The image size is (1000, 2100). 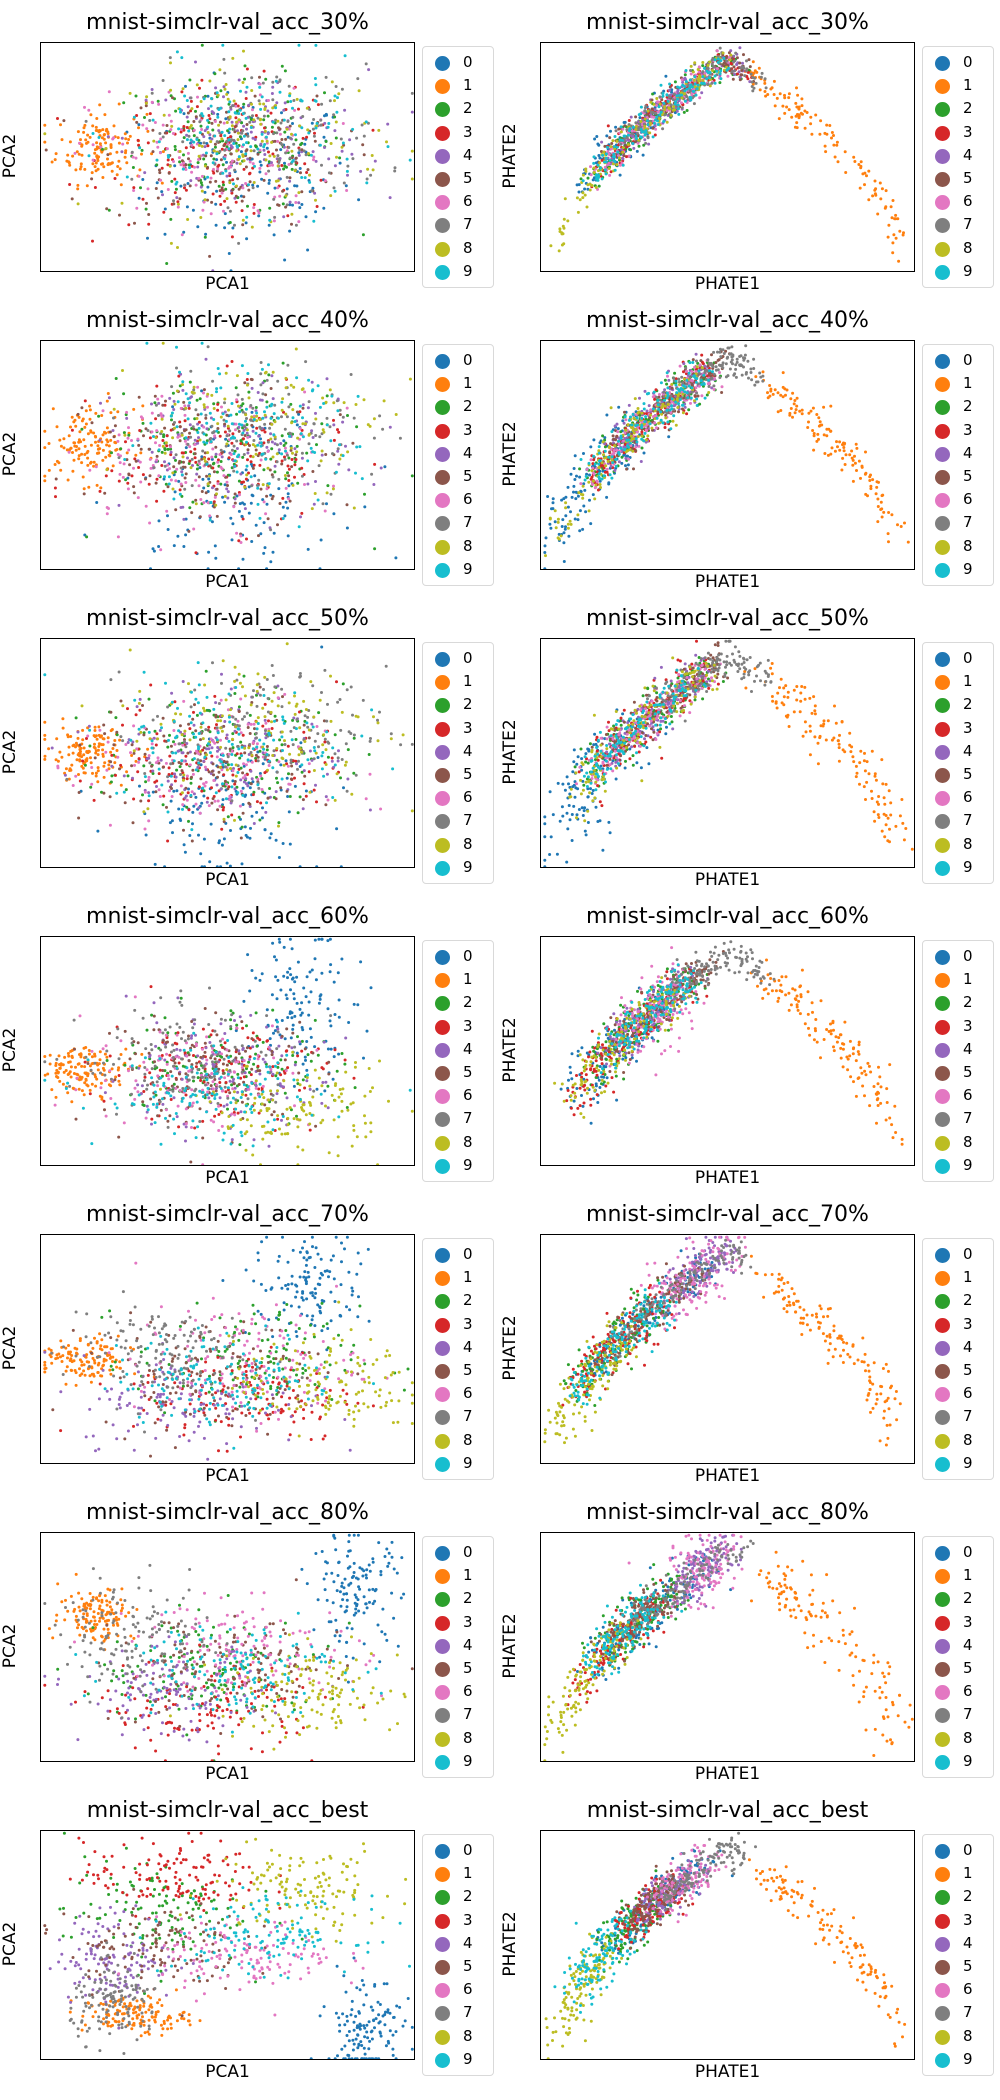 What do you see at coordinates (727, 455) in the screenshot?
I see `plot-area` at bounding box center [727, 455].